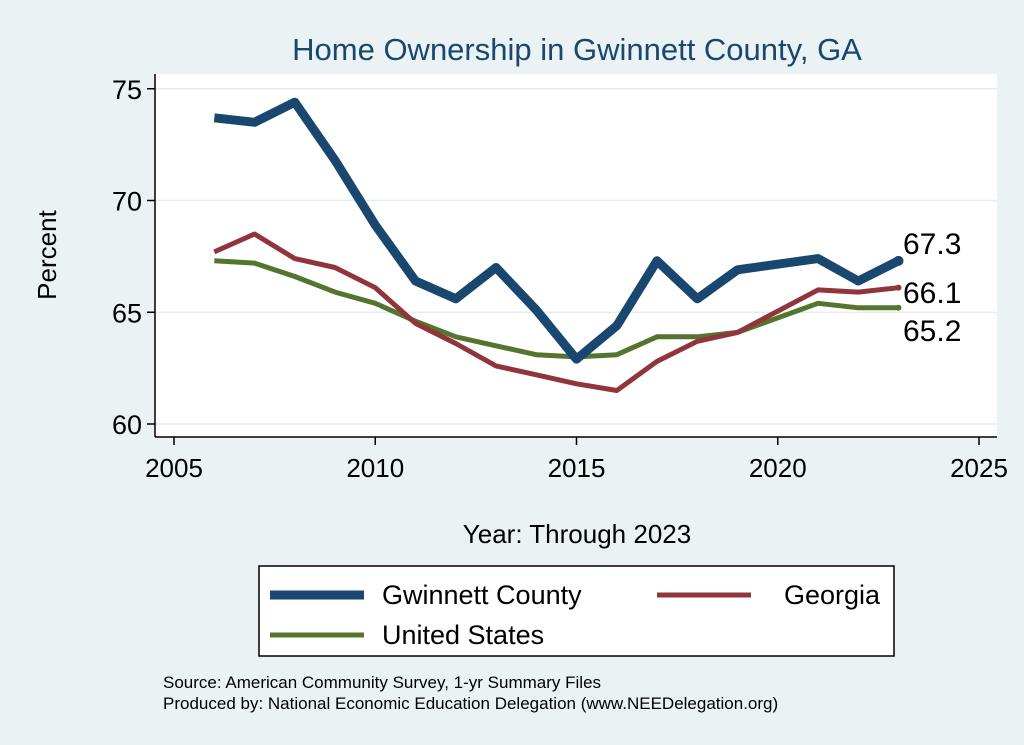 The height and width of the screenshot is (745, 1024). I want to click on y-axis-label: Percent, so click(47, 254).